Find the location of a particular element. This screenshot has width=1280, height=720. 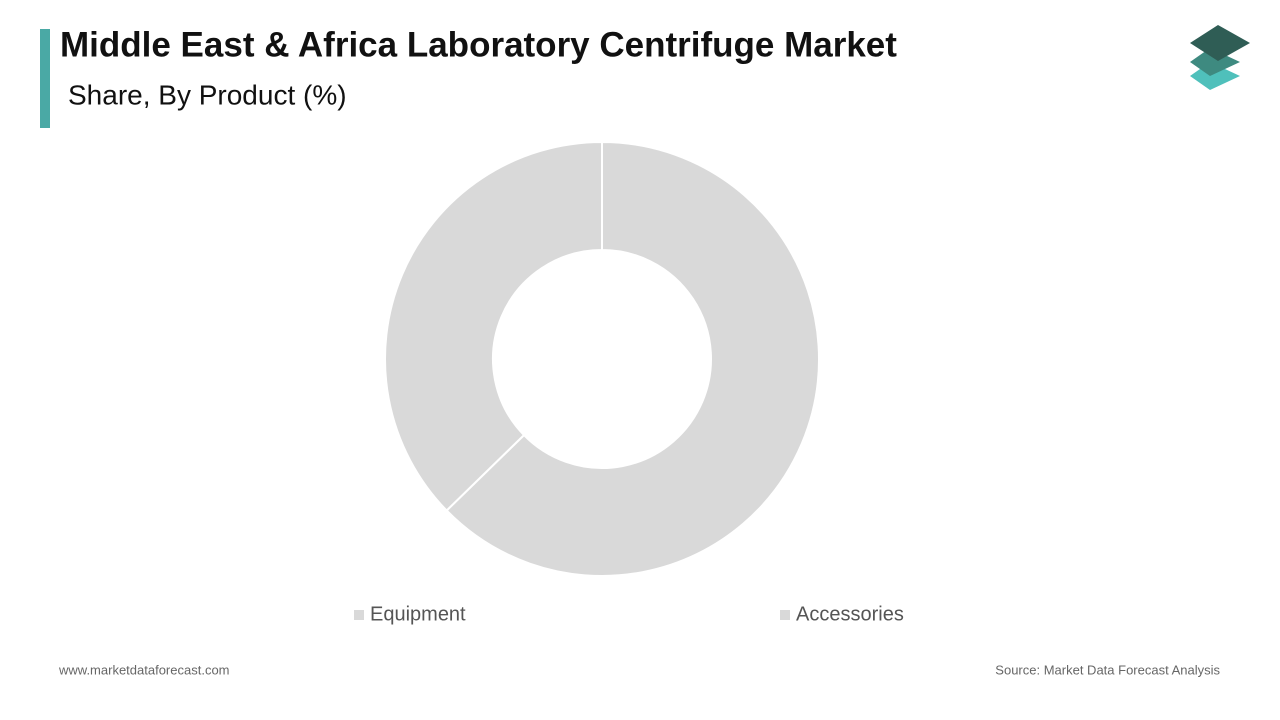

footer-source: Source: Market Data Forecast Analysis is located at coordinates (1107, 669).